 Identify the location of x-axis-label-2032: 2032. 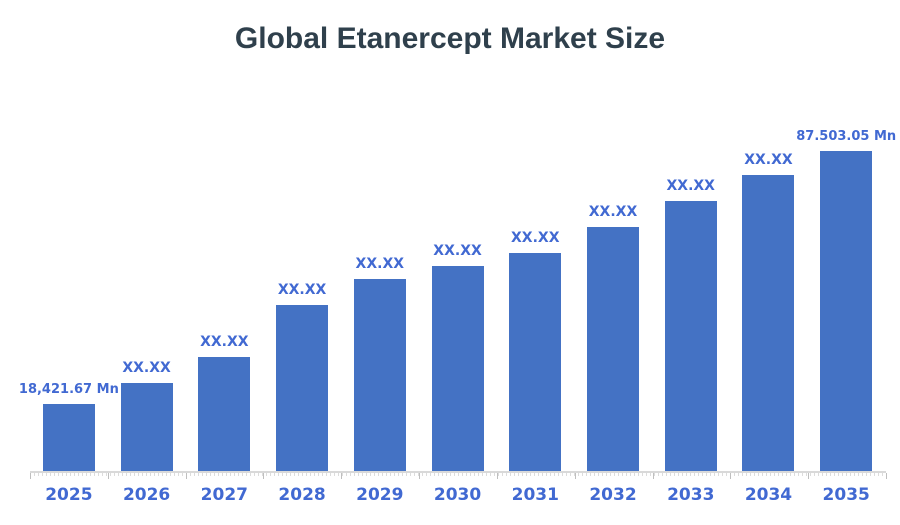
(613, 495).